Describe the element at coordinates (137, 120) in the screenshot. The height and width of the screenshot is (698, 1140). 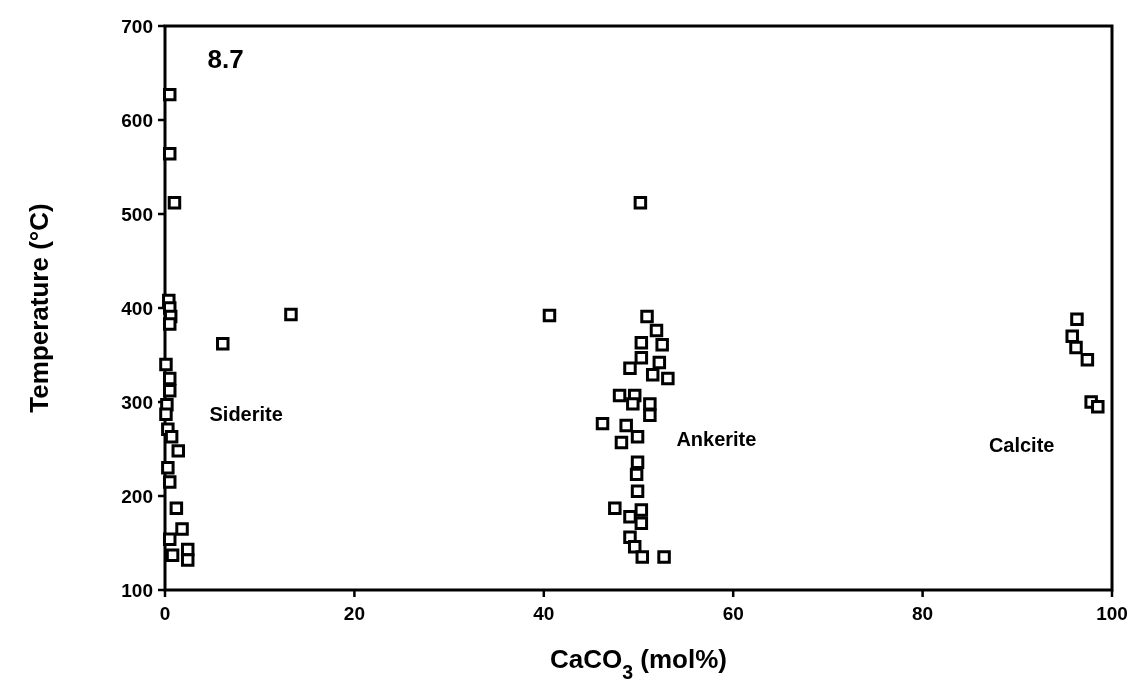
I see `y-tick-label: 600` at that location.